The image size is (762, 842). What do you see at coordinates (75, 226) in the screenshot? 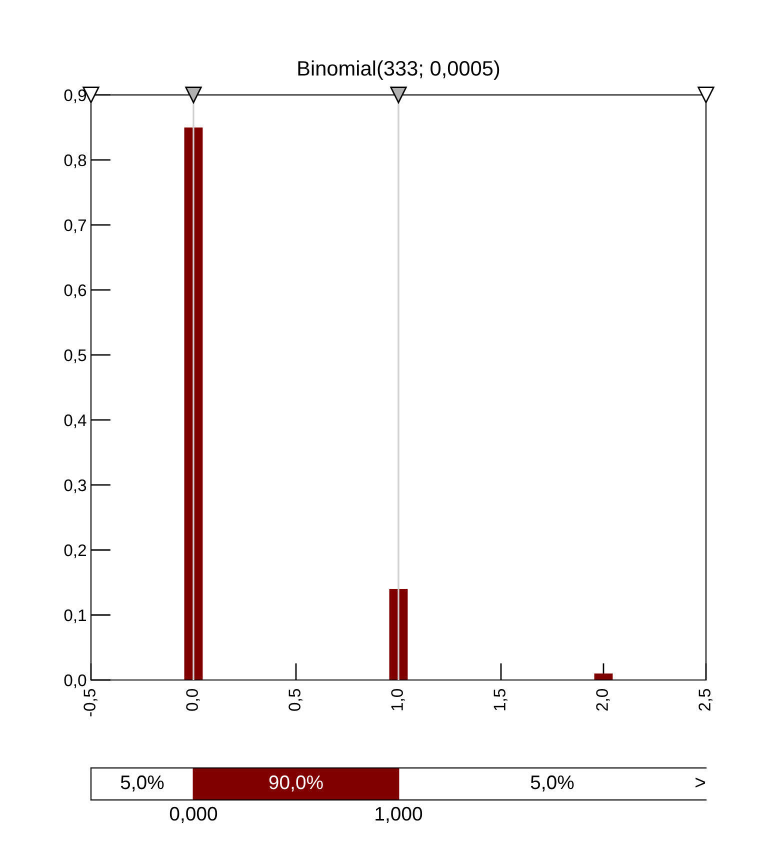
I see `y-tick-label: 0,7` at bounding box center [75, 226].